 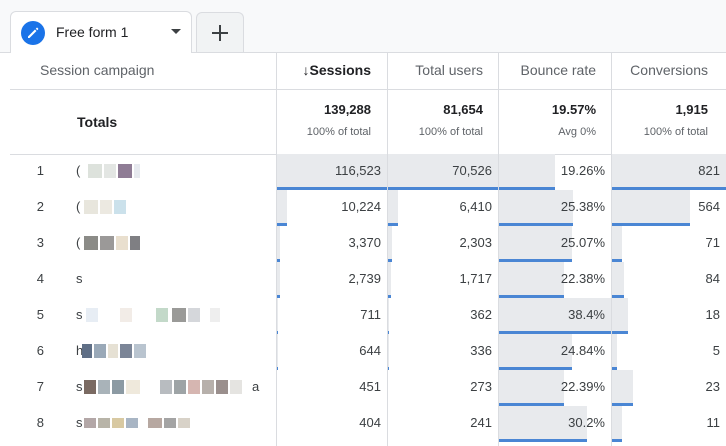 I want to click on cell-conversions: 18, so click(x=669, y=316).